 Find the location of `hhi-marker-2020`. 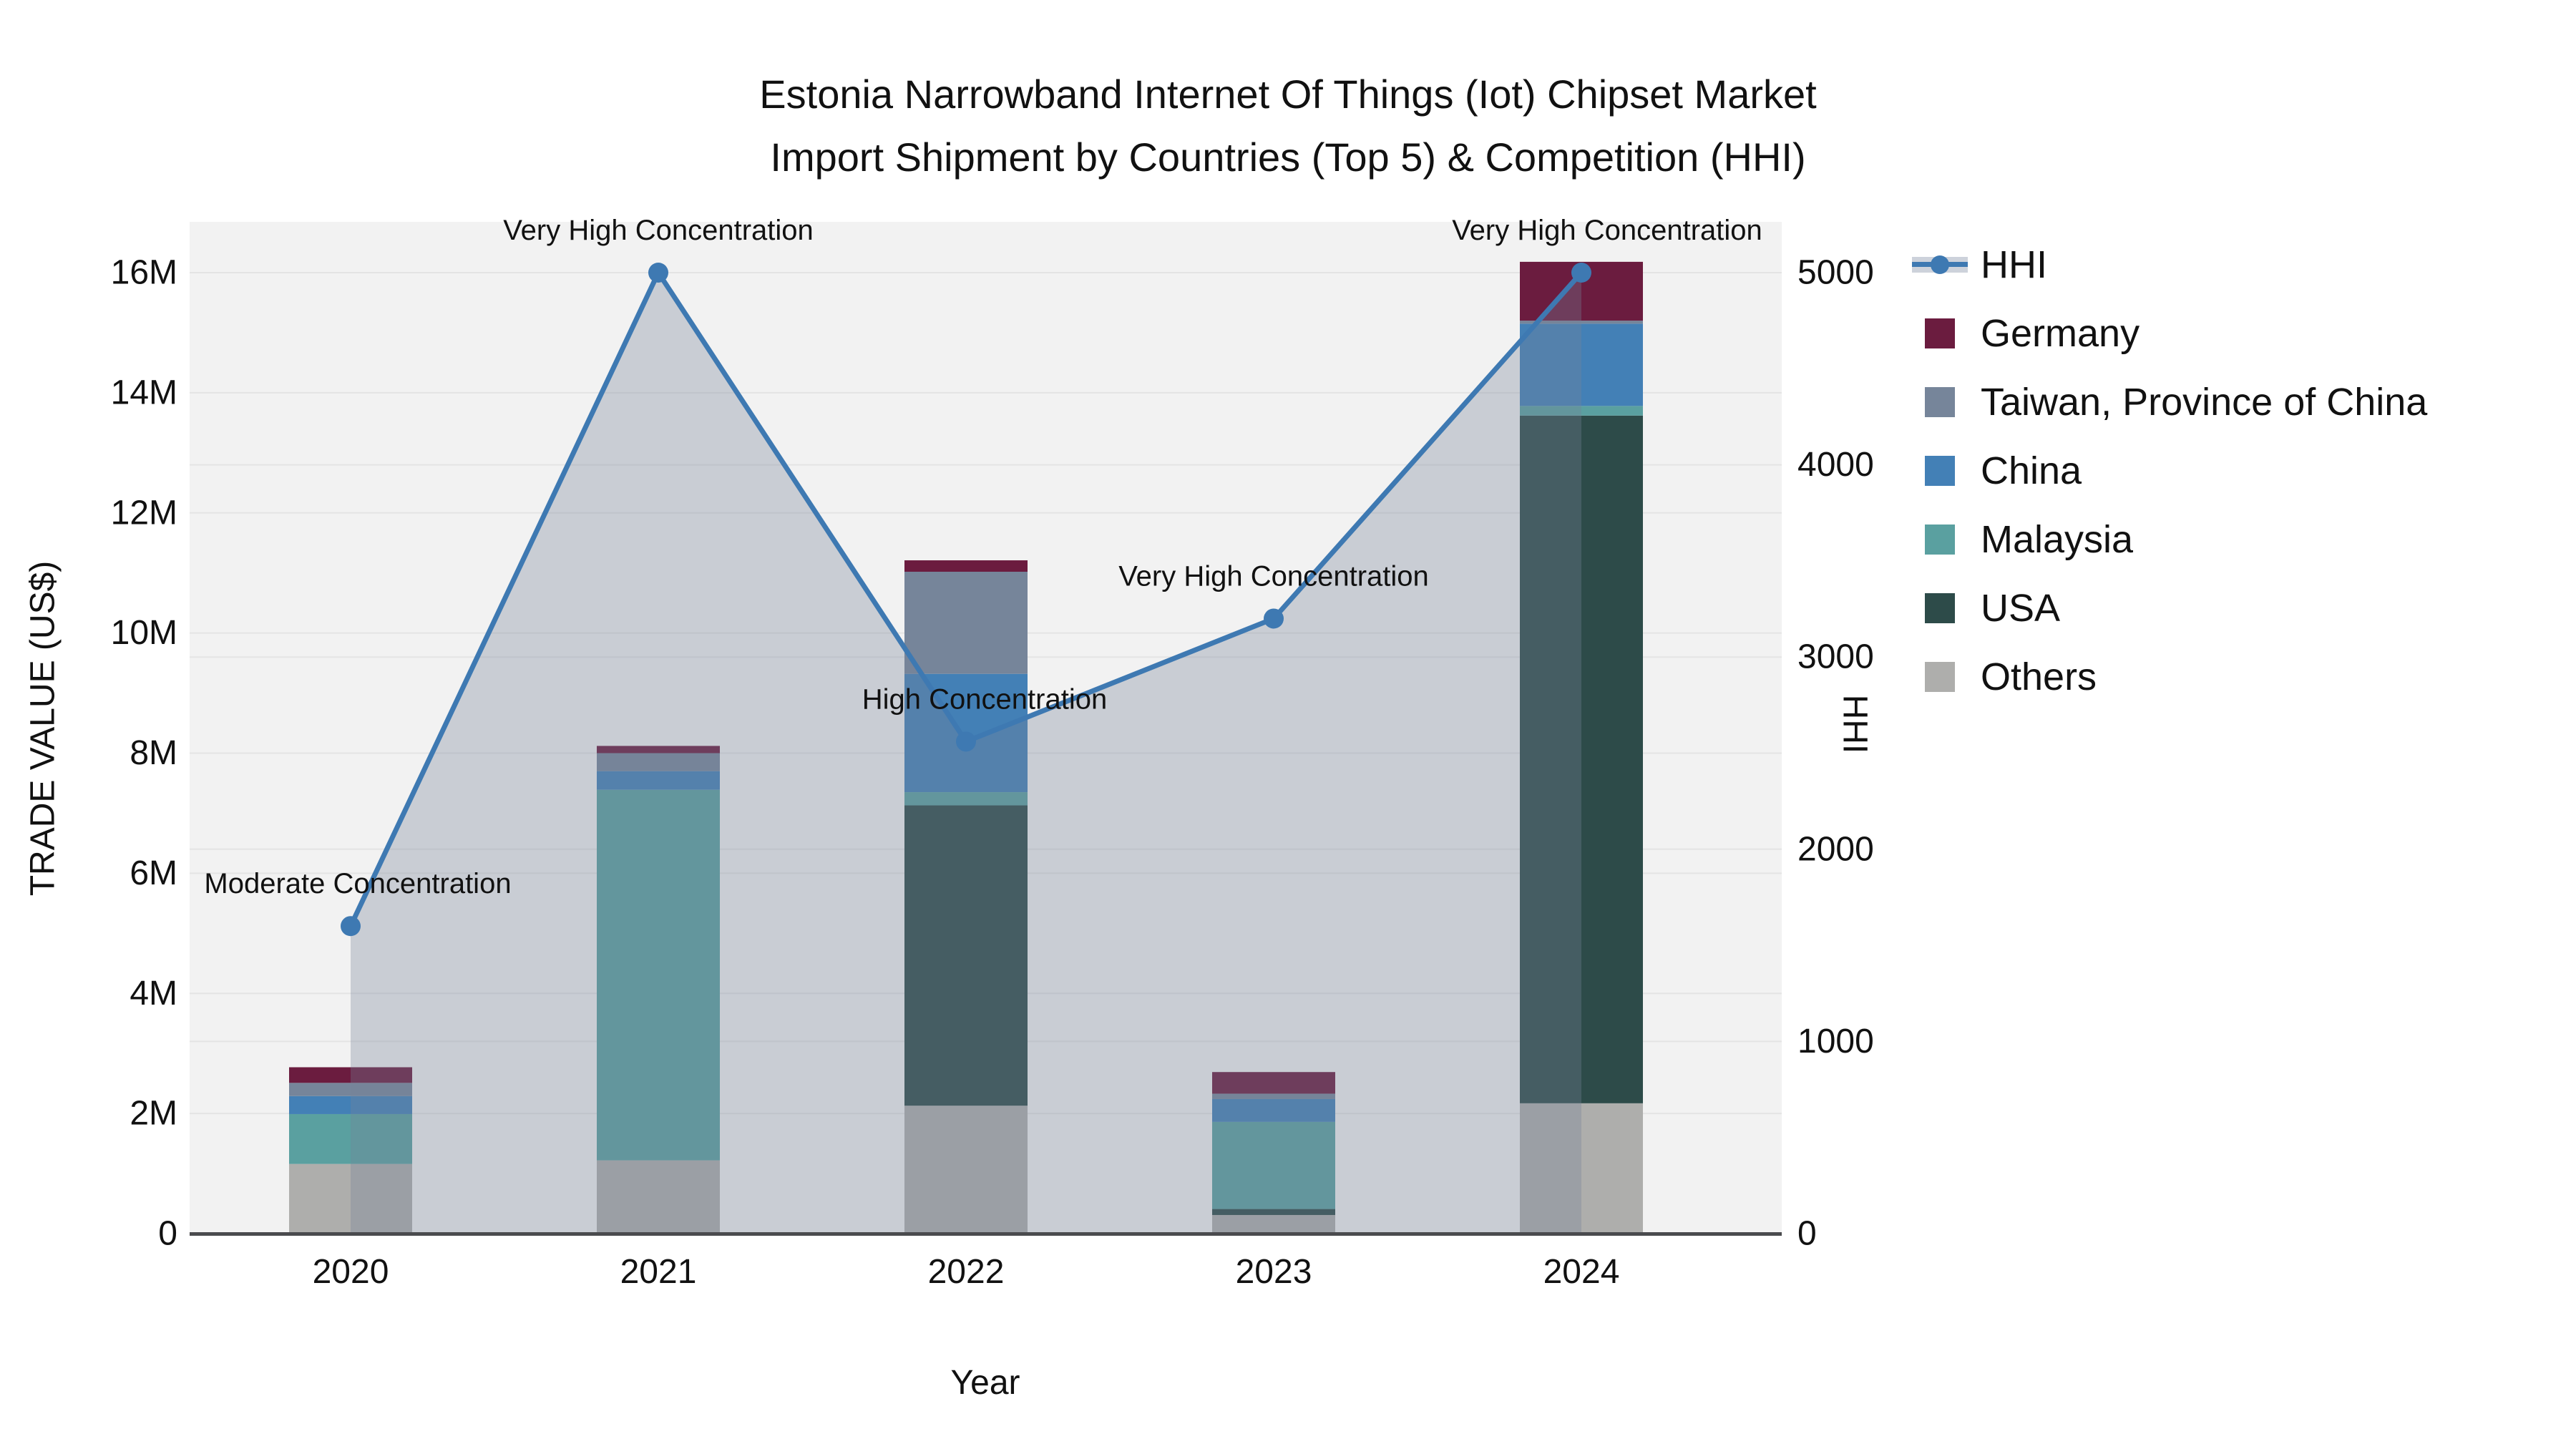

hhi-marker-2020 is located at coordinates (351, 926).